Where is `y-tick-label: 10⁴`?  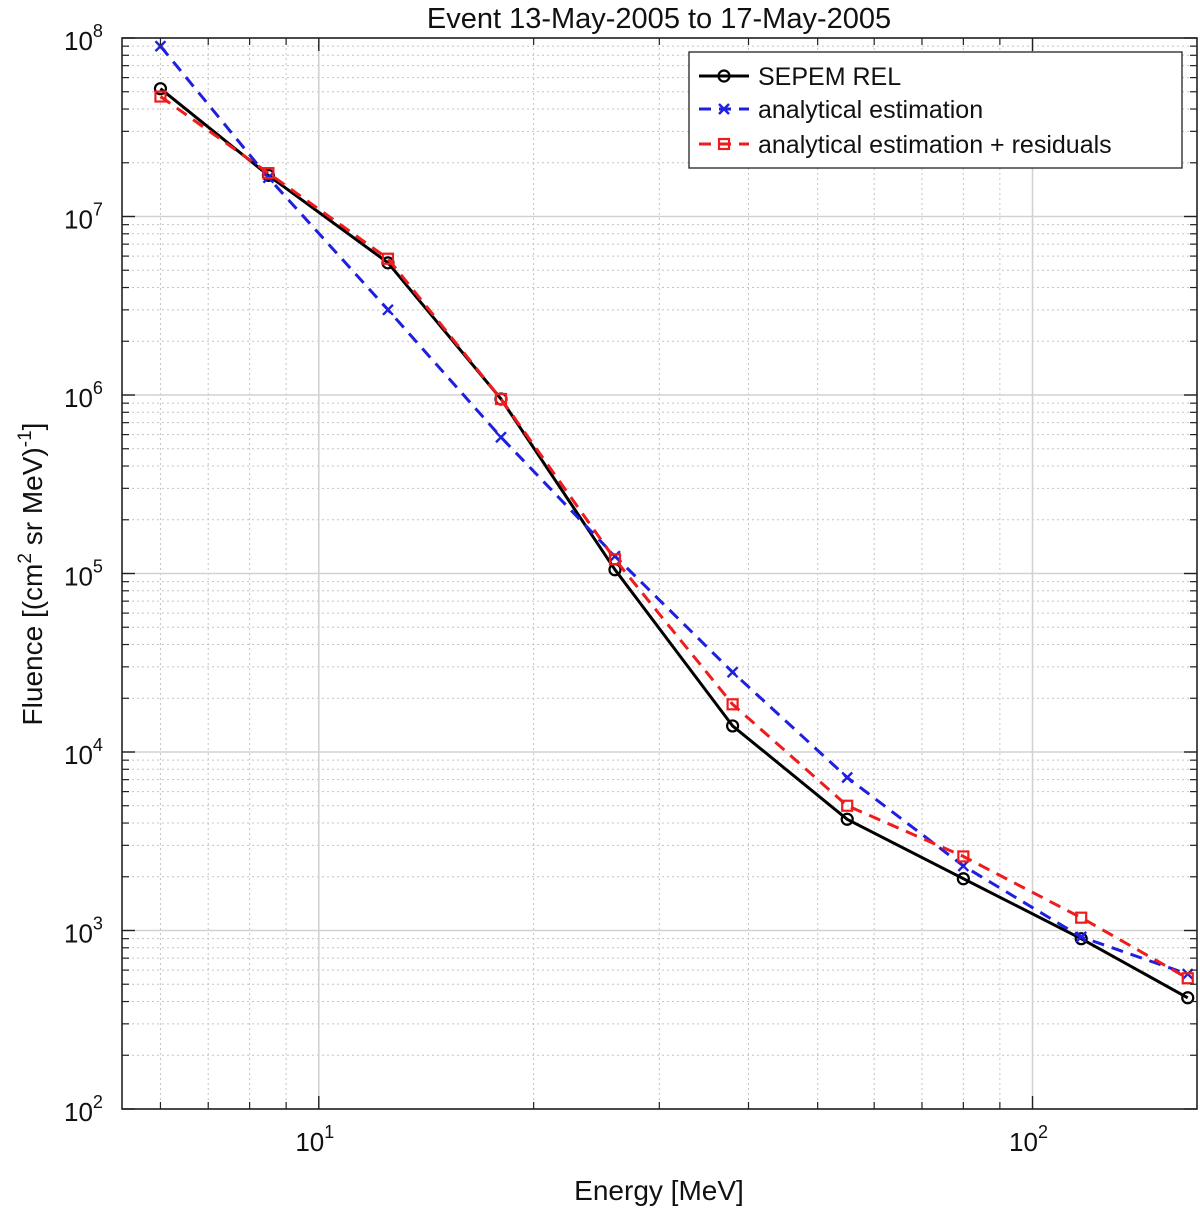
y-tick-label: 10⁴ is located at coordinates (83, 752).